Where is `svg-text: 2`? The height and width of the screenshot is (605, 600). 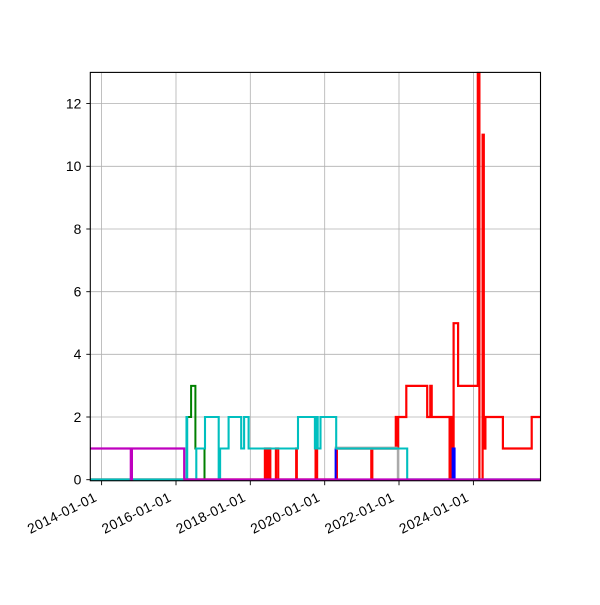
svg-text: 2 is located at coordinates (78, 417).